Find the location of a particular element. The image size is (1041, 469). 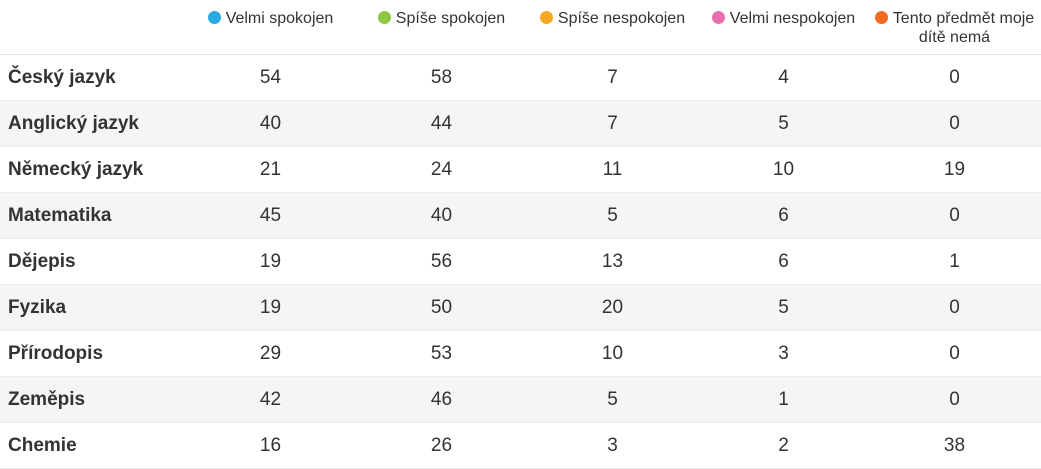

legend-label: Tento předmět moje dítě nemá is located at coordinates (963, 28).